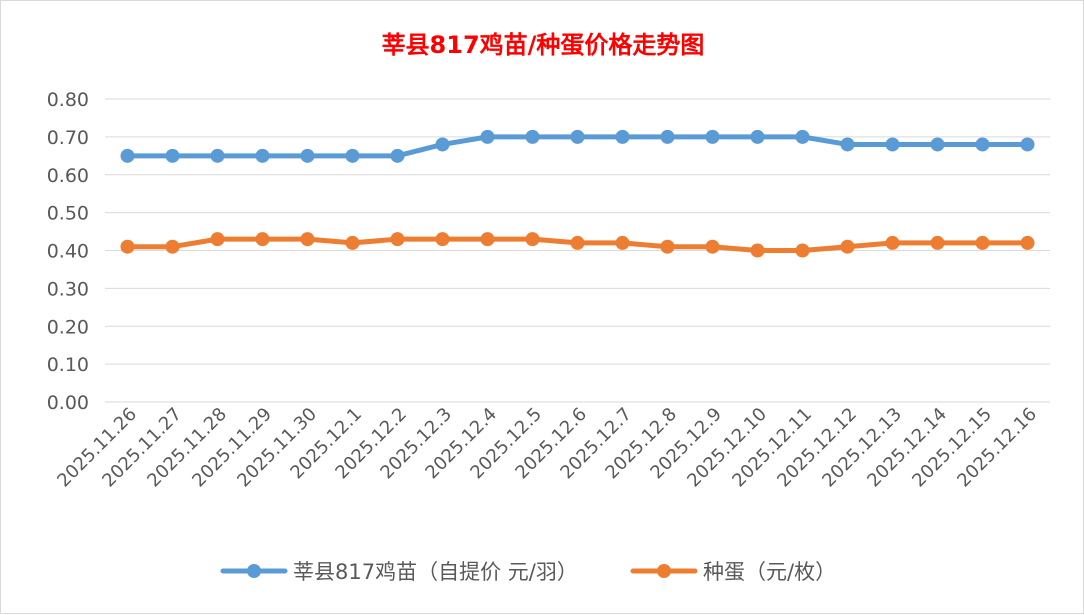 The width and height of the screenshot is (1084, 615). Describe the element at coordinates (543, 45) in the screenshot. I see `chart-title: 莘县817鸡苗/种蛋价格走势图` at that location.